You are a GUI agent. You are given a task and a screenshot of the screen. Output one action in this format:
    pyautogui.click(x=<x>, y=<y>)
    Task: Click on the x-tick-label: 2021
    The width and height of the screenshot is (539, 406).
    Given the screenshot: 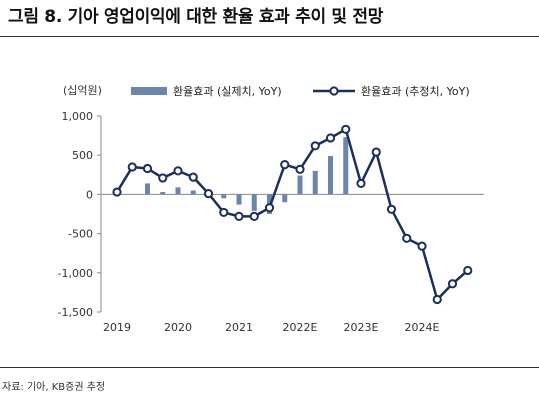 What is the action you would take?
    pyautogui.click(x=239, y=327)
    